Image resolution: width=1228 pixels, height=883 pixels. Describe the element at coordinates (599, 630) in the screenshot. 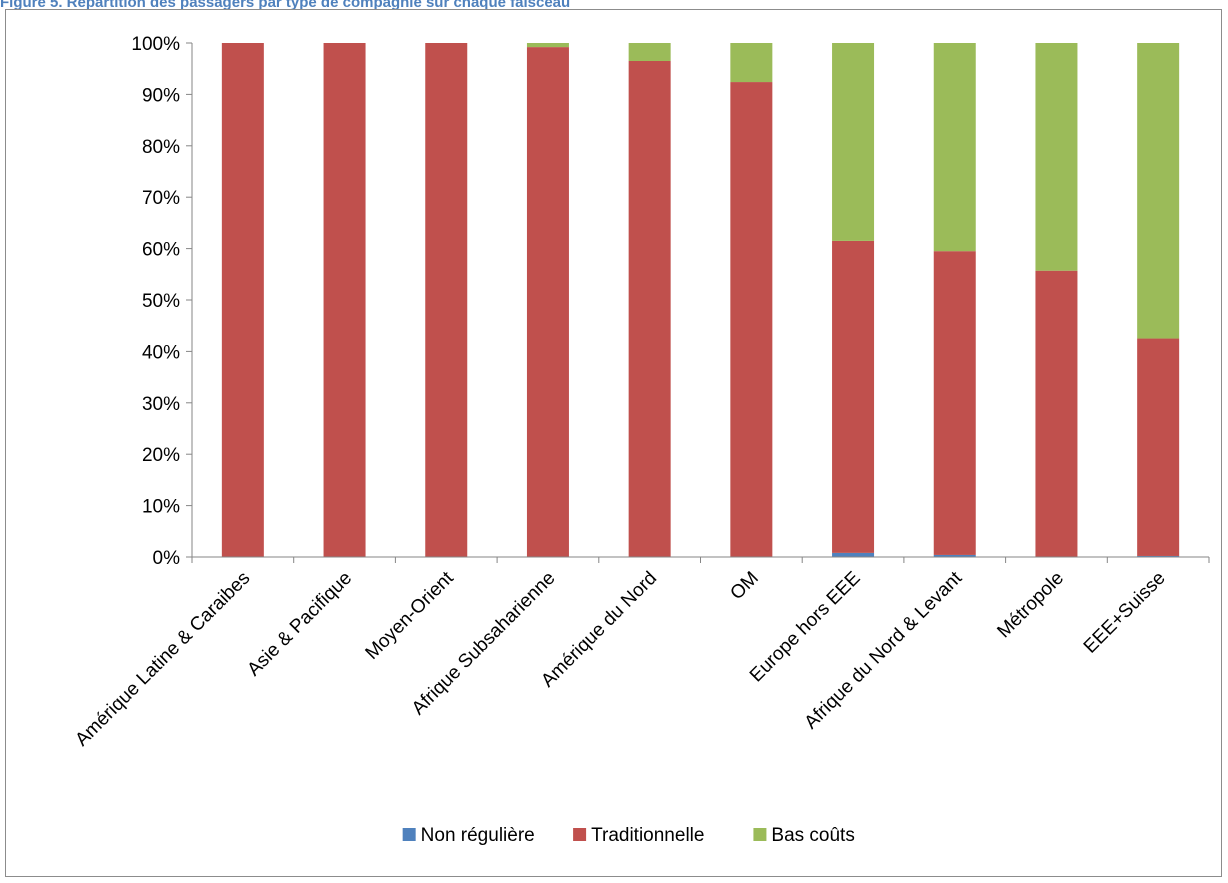

I see `x-category-label: Amérique du Nord` at that location.